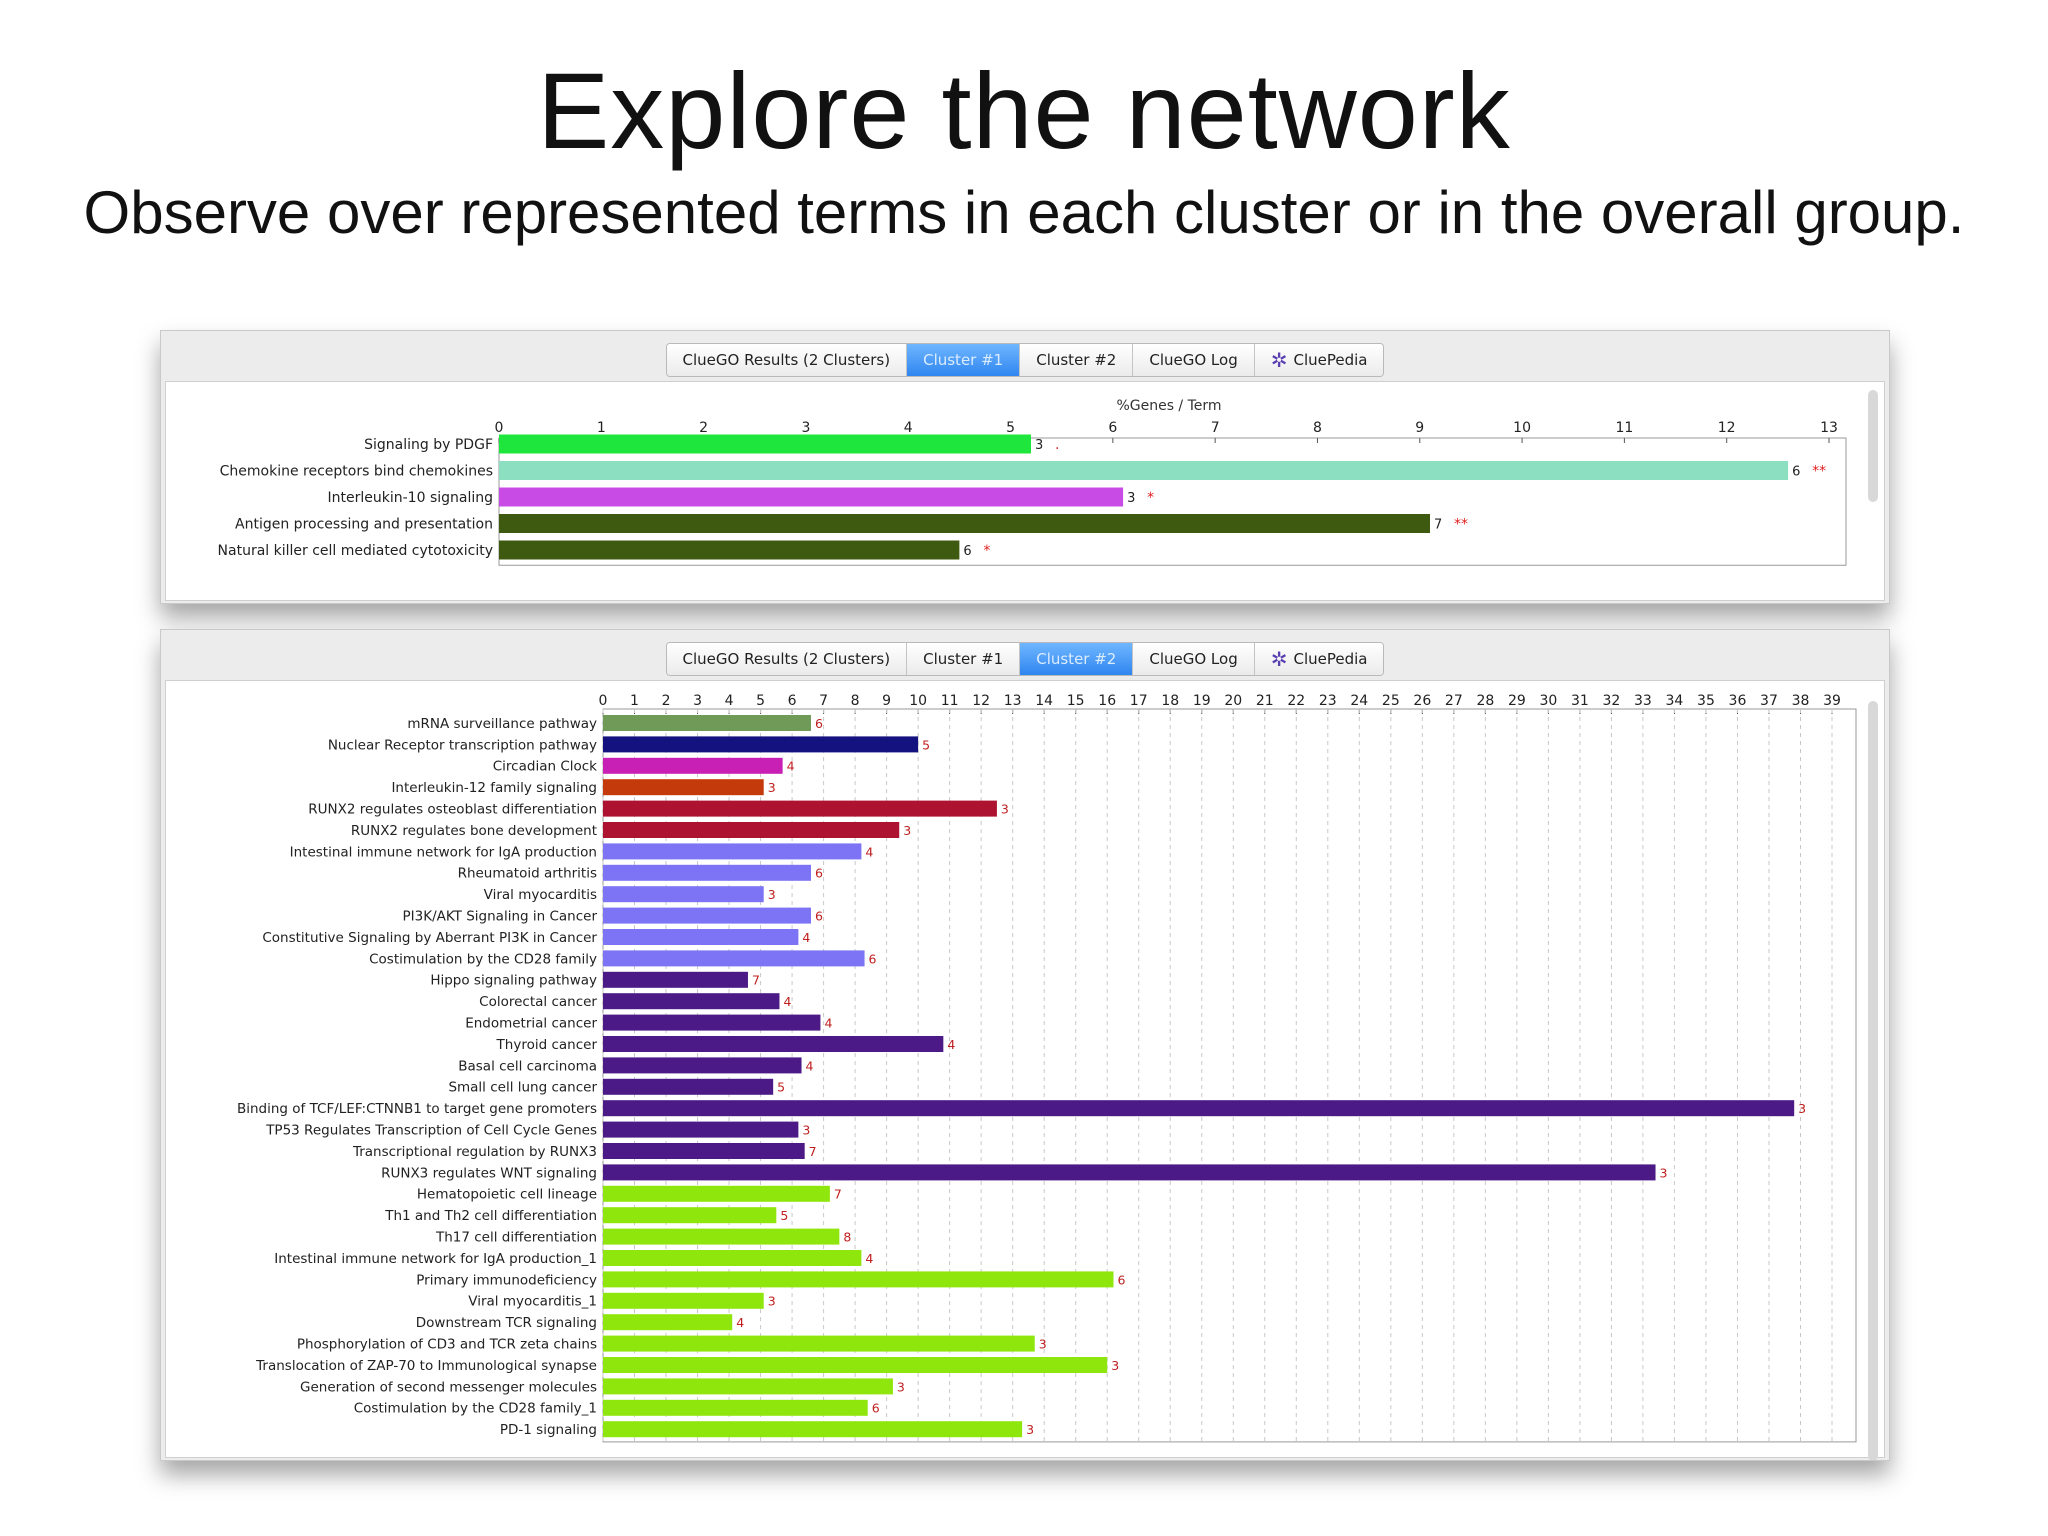 This screenshot has width=2048, height=1536. I want to click on x-tick-label: 33, so click(1643, 701).